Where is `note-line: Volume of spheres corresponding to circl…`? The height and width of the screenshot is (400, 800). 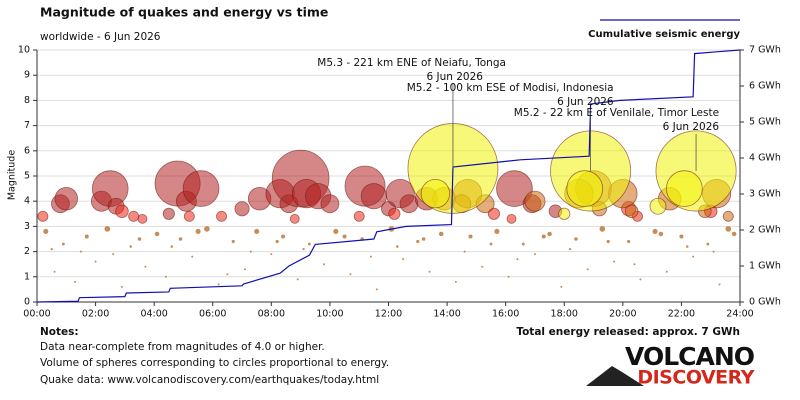 note-line: Volume of spheres corresponding to circl… is located at coordinates (214, 363).